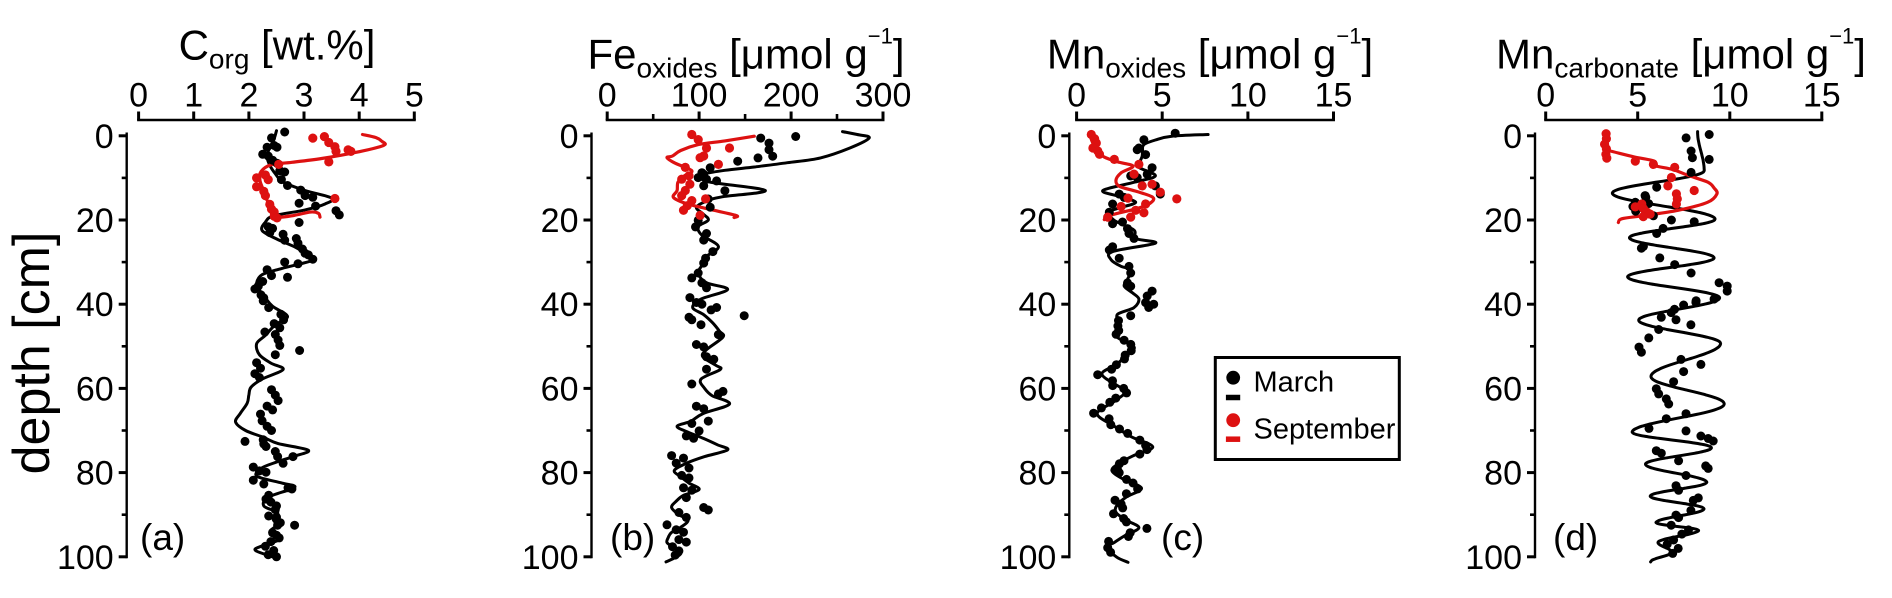 This screenshot has width=1892, height=598. I want to click on svg-text: 3, so click(304, 96).